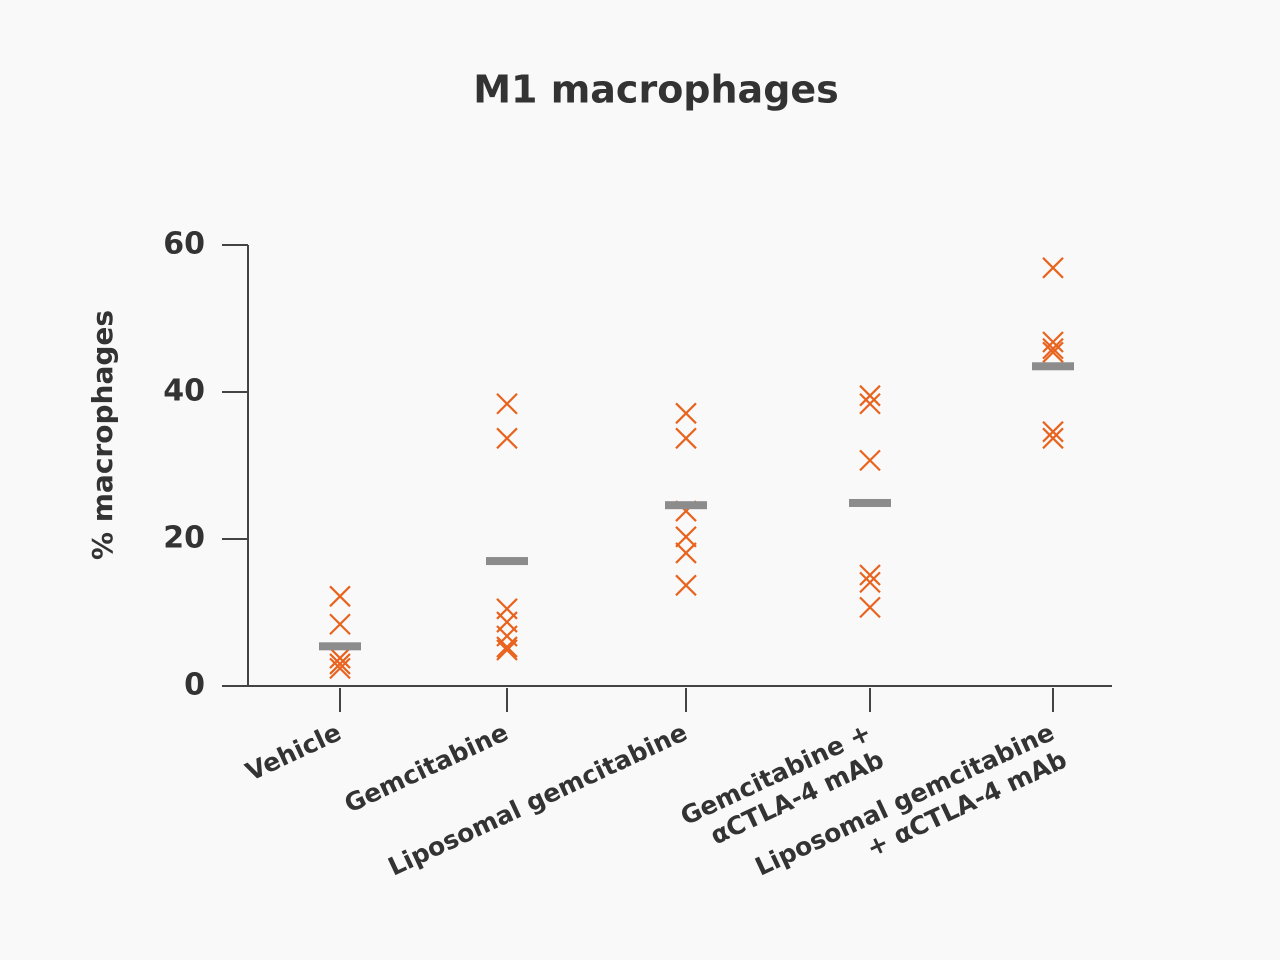 Image resolution: width=1280 pixels, height=960 pixels. Describe the element at coordinates (194, 685) in the screenshot. I see `y-tick-label: 0` at that location.